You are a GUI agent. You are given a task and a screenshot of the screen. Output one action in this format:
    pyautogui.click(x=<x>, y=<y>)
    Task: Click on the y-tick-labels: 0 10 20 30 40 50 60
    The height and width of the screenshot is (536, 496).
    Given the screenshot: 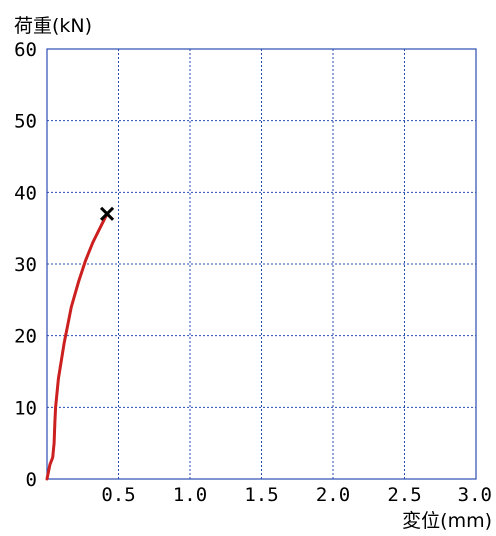 What is the action you would take?
    pyautogui.click(x=25, y=265)
    